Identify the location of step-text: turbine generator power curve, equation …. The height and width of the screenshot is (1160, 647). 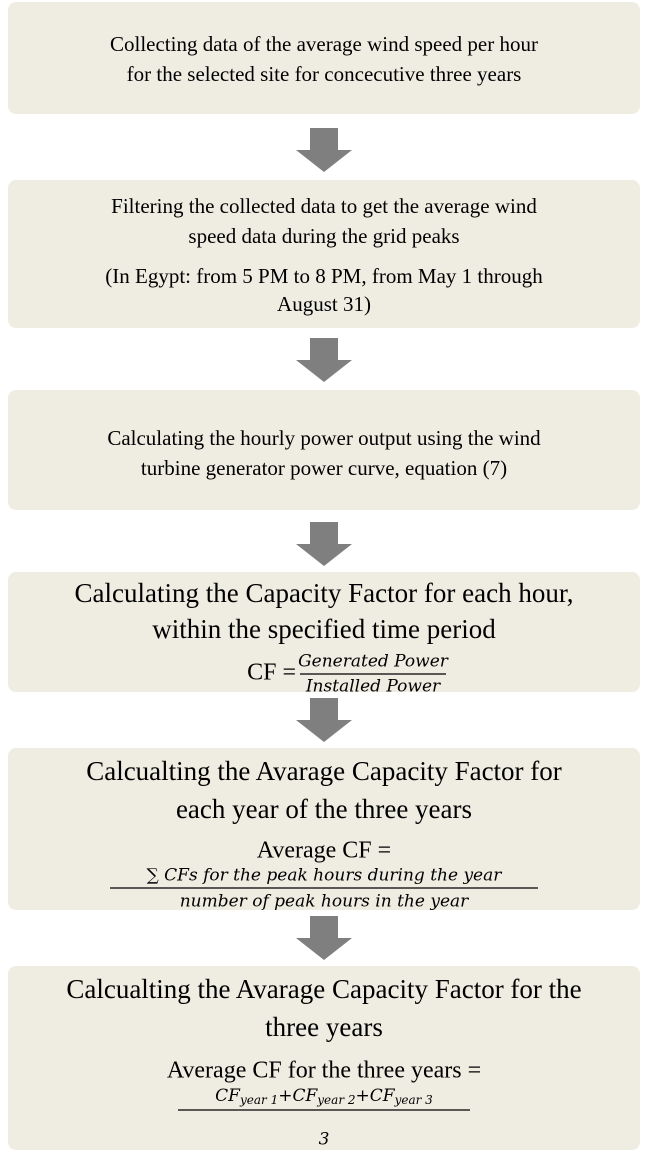
(324, 468).